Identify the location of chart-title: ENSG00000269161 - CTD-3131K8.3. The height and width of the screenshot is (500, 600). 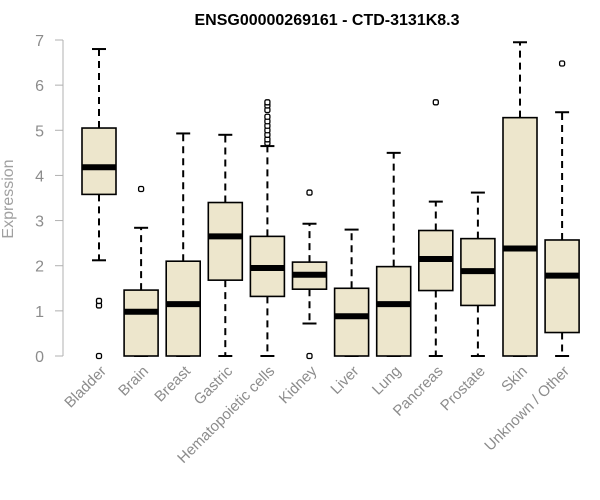
(326, 20).